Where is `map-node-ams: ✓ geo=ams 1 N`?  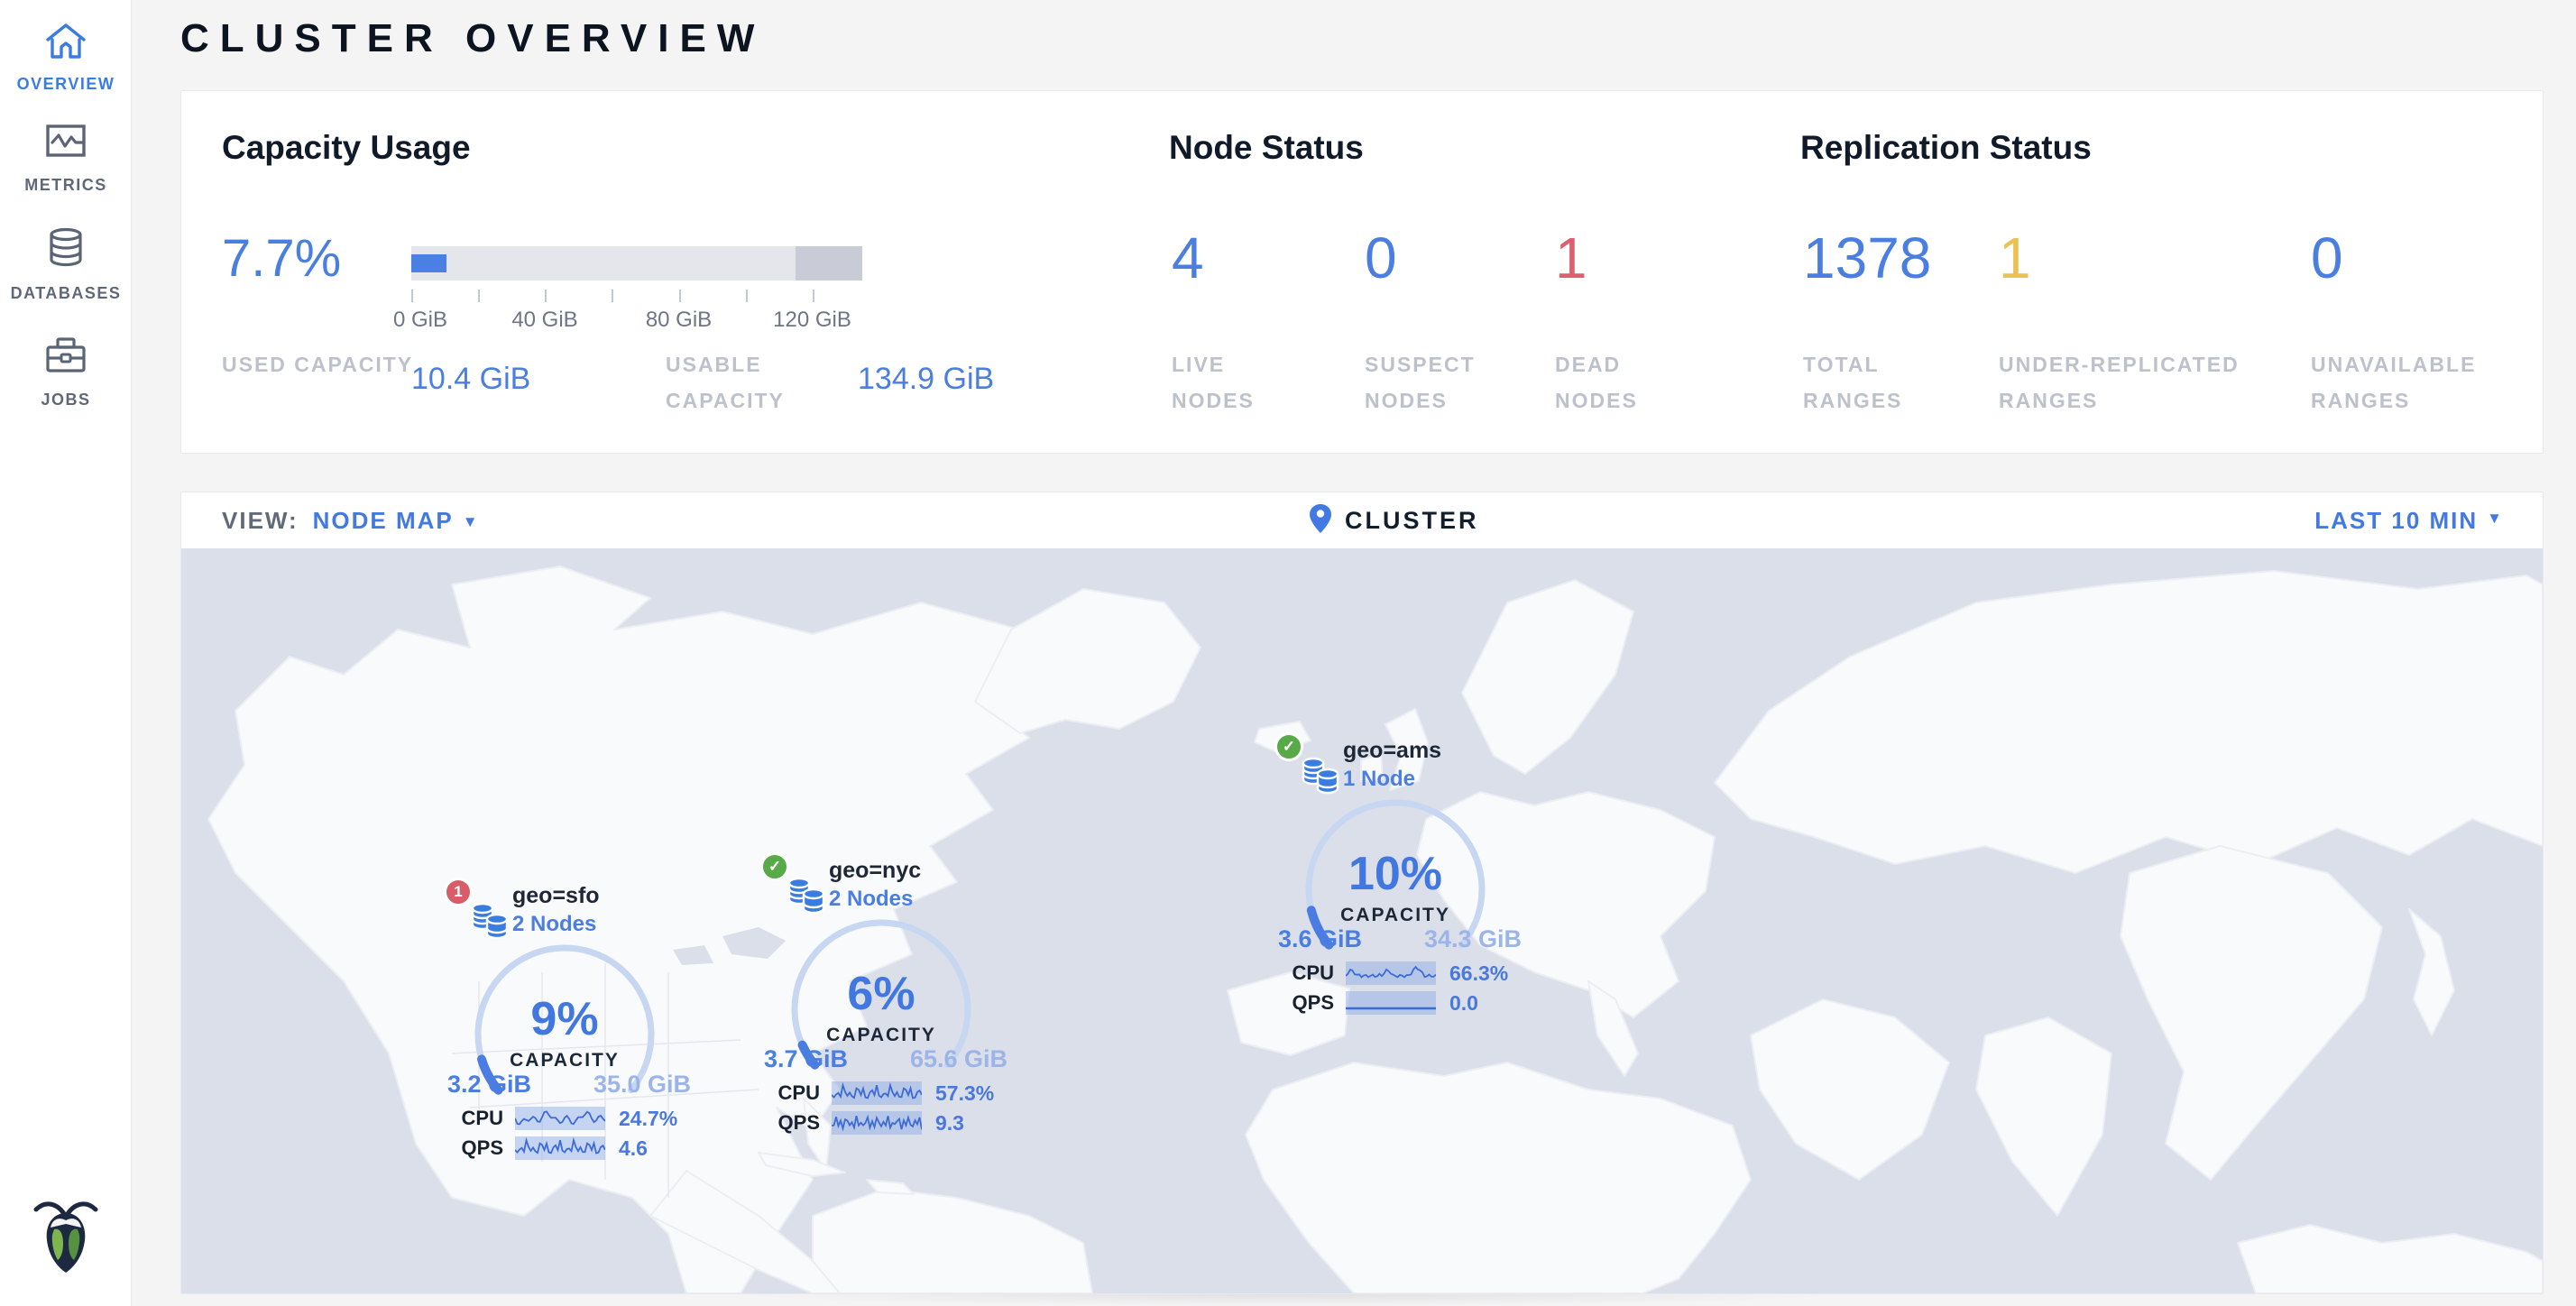
map-node-ams: ✓ geo=ams 1 N is located at coordinates (1395, 871).